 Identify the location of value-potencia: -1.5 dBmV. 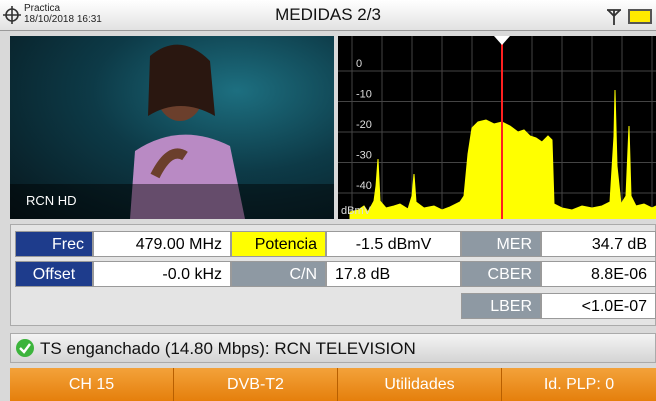
(393, 244).